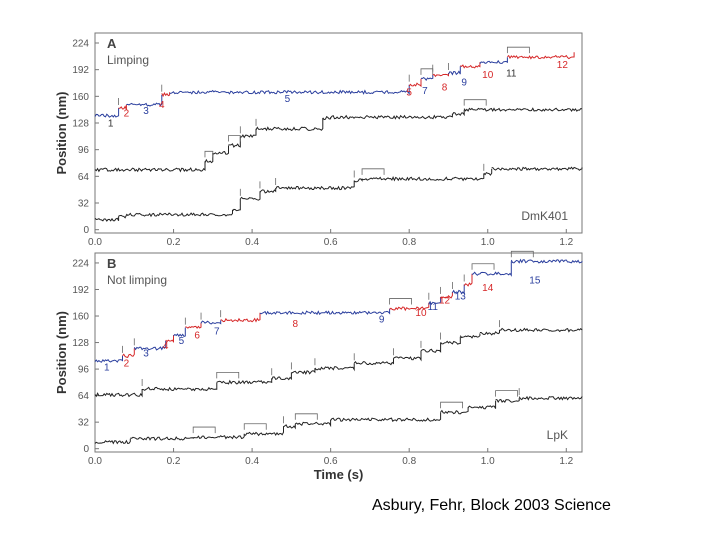  What do you see at coordinates (464, 83) in the screenshot?
I see `step-number-label: 9` at bounding box center [464, 83].